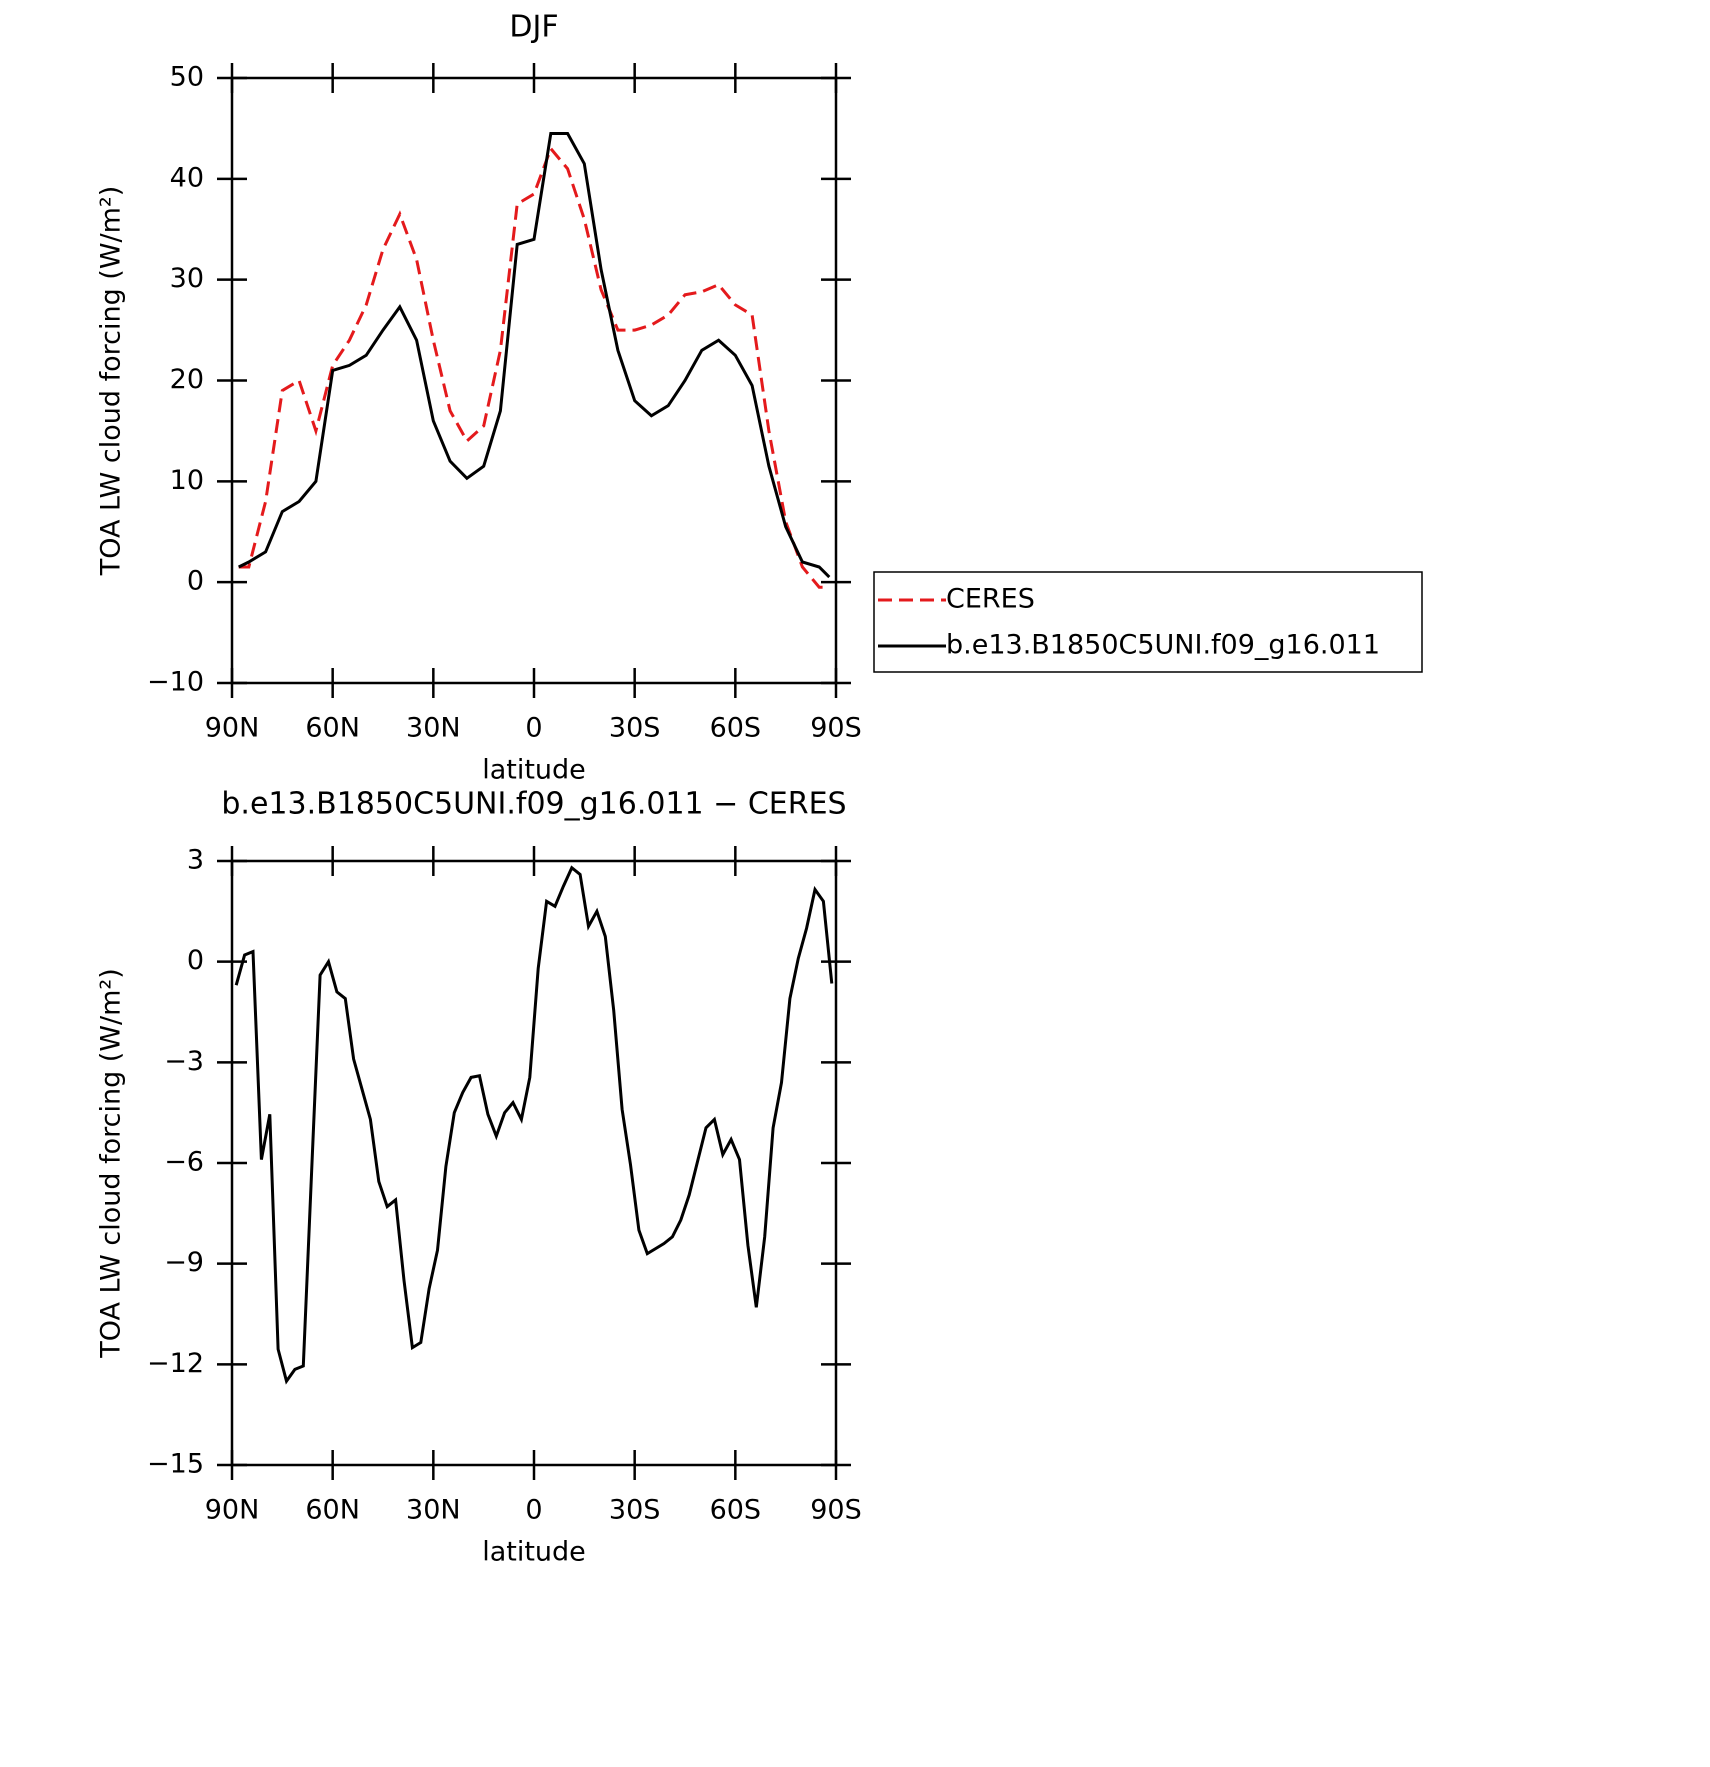 This screenshot has width=1710, height=1767. What do you see at coordinates (187, 480) in the screenshot?
I see `y-tick-label: 10` at bounding box center [187, 480].